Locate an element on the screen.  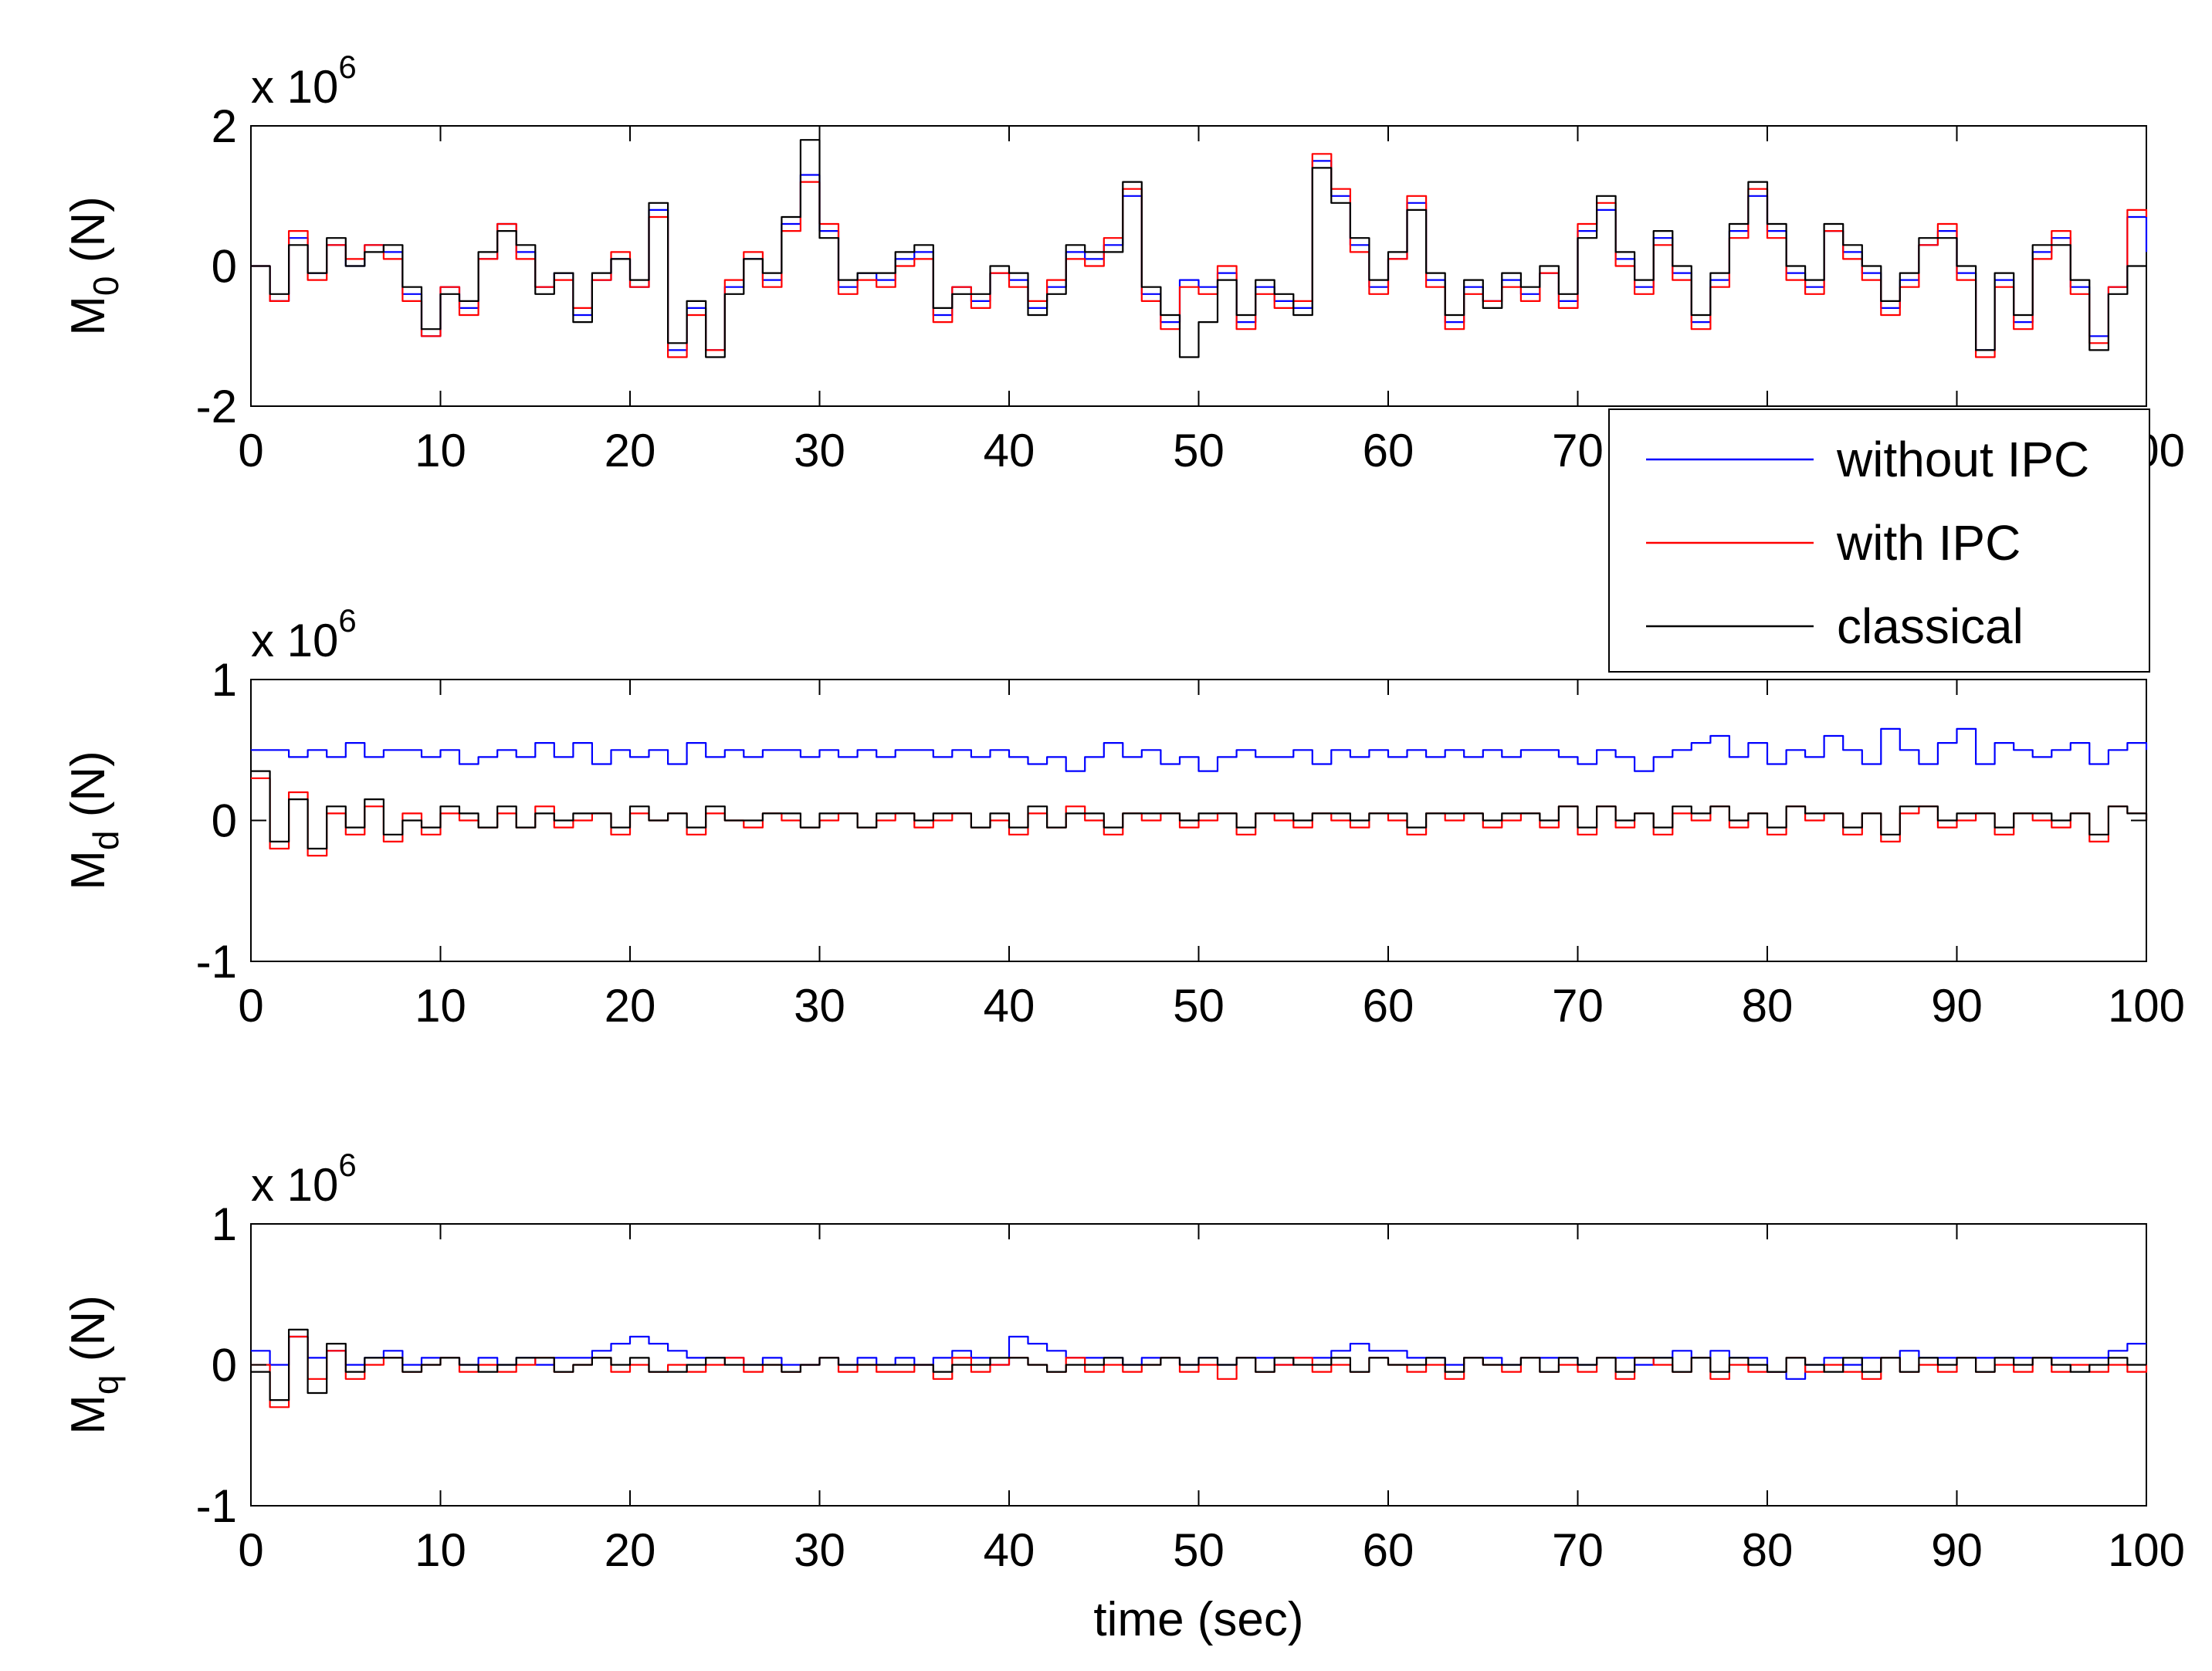
legend: without IPC with IPC classical is located at coordinates (1879, 540).